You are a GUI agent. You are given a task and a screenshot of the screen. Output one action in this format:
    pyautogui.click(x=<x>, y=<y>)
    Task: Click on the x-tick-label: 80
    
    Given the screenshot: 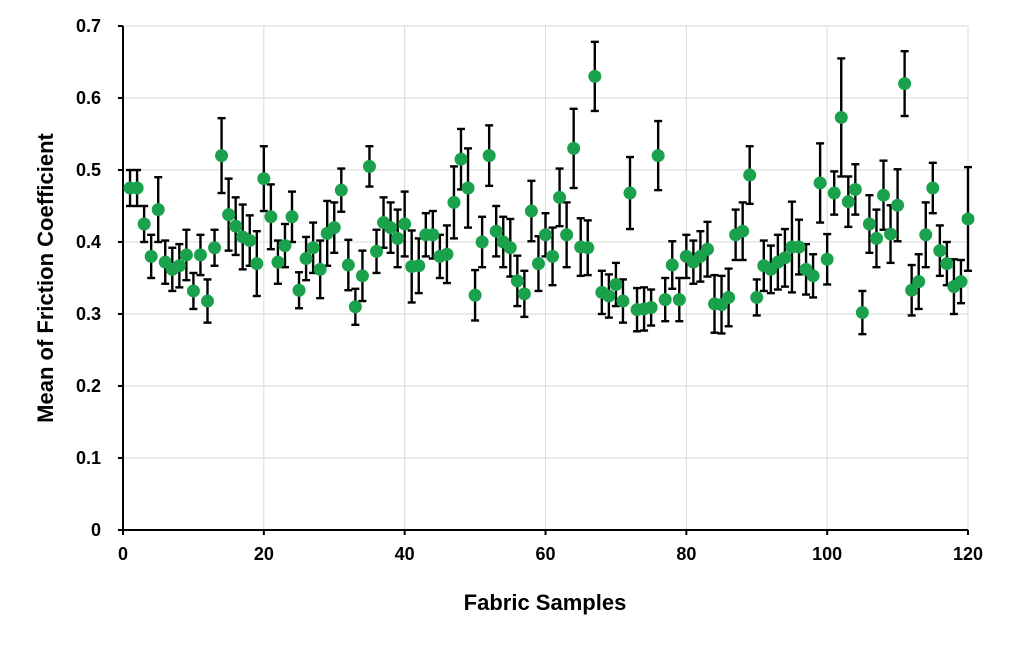 What is the action you would take?
    pyautogui.click(x=686, y=554)
    